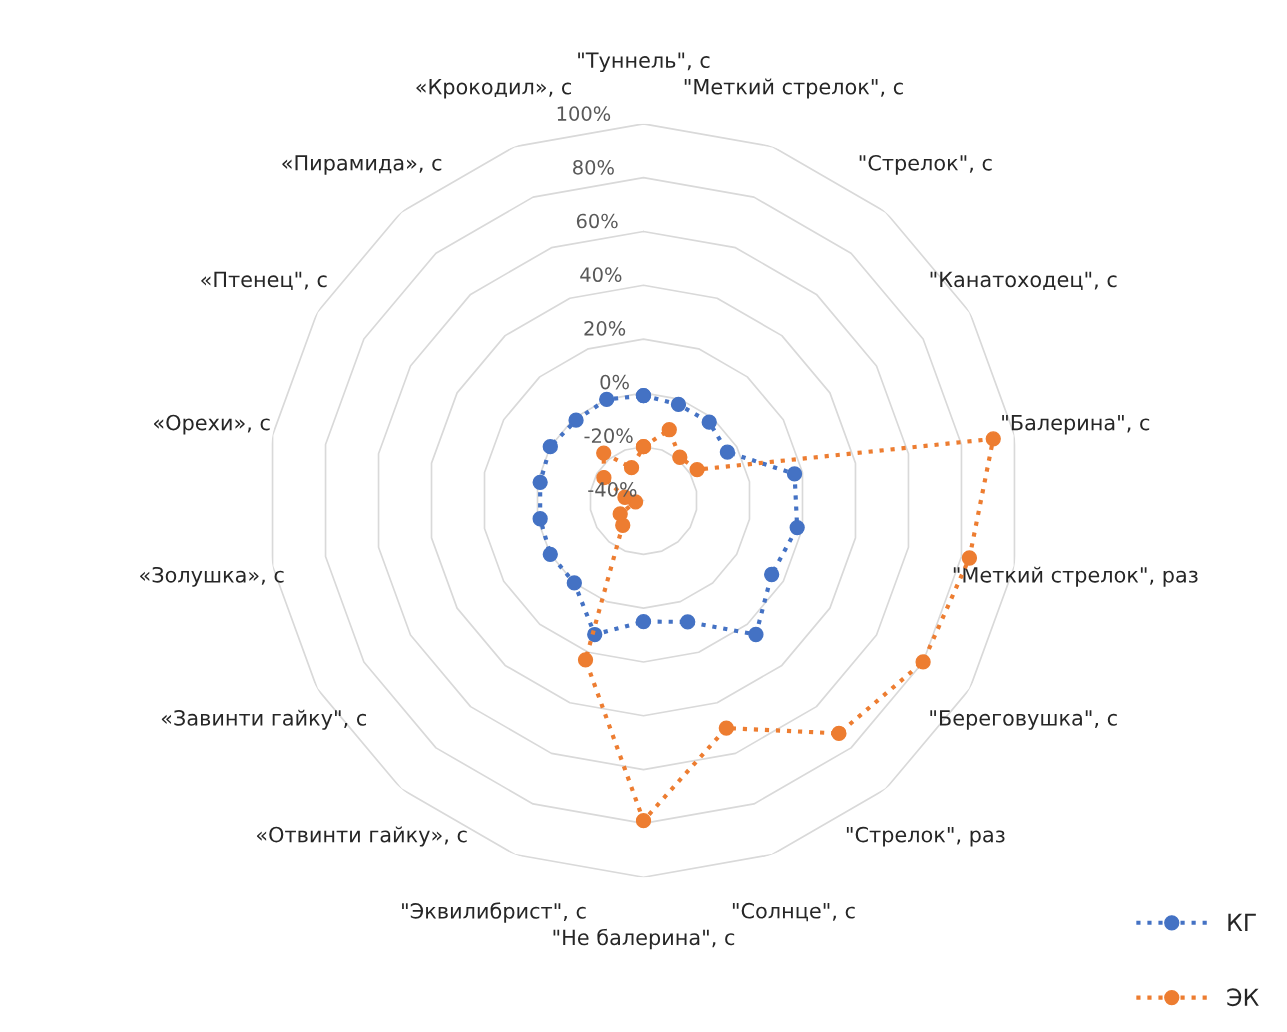 The image size is (1287, 1032). I want to click on y-tick-label: 100%, so click(584, 113).